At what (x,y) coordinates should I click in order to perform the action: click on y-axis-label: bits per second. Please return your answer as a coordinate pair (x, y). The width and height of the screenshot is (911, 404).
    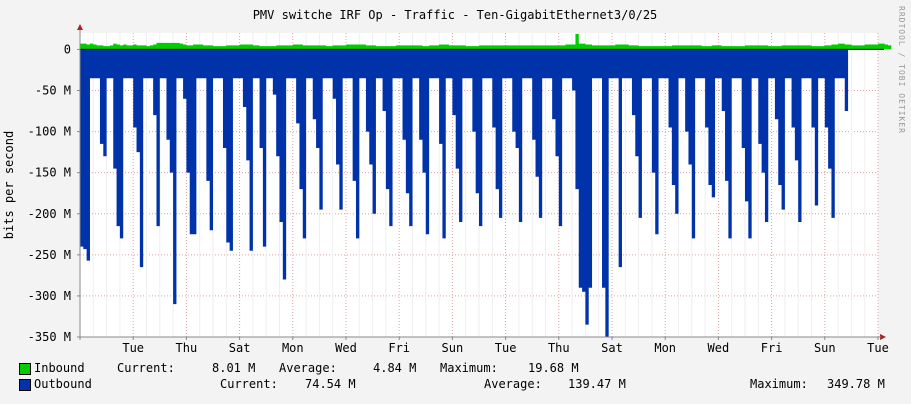
    Looking at the image, I should click on (9, 185).